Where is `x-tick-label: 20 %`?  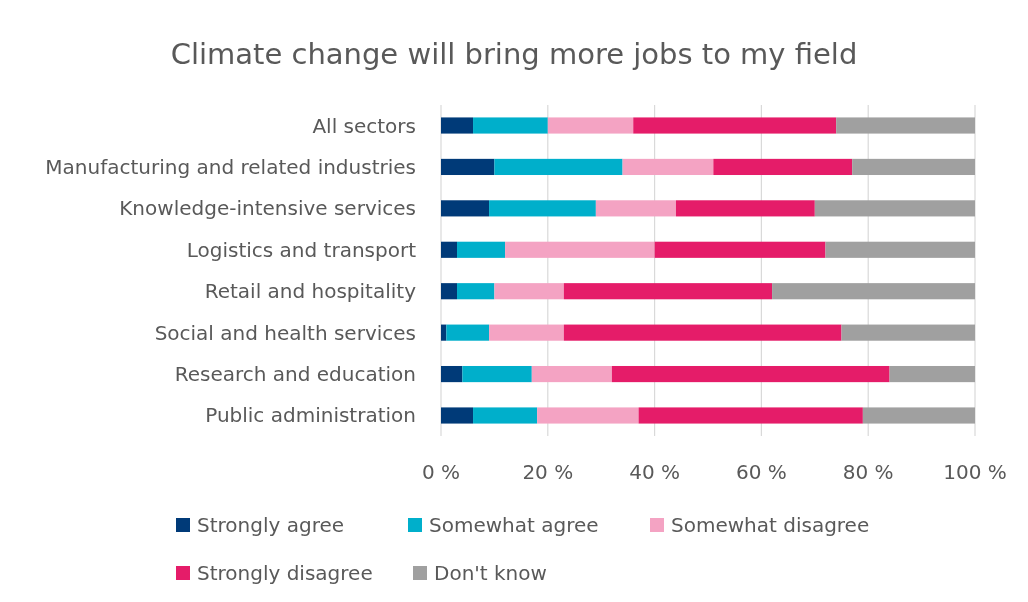
x-tick-label: 20 % is located at coordinates (548, 472).